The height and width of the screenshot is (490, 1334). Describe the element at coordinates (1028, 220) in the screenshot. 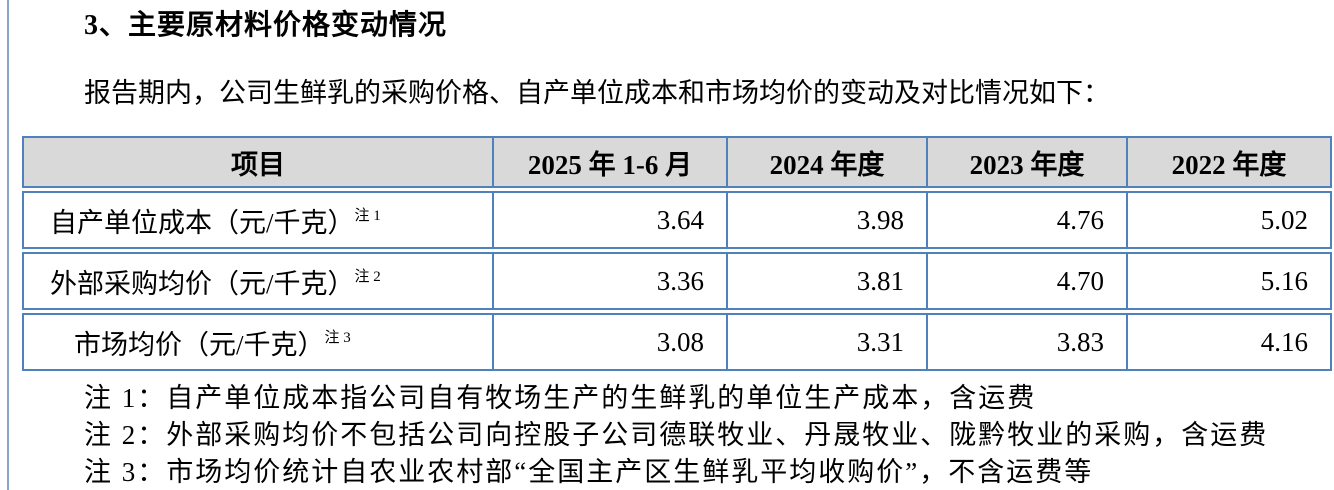

I see `value-cell: 4.76` at that location.